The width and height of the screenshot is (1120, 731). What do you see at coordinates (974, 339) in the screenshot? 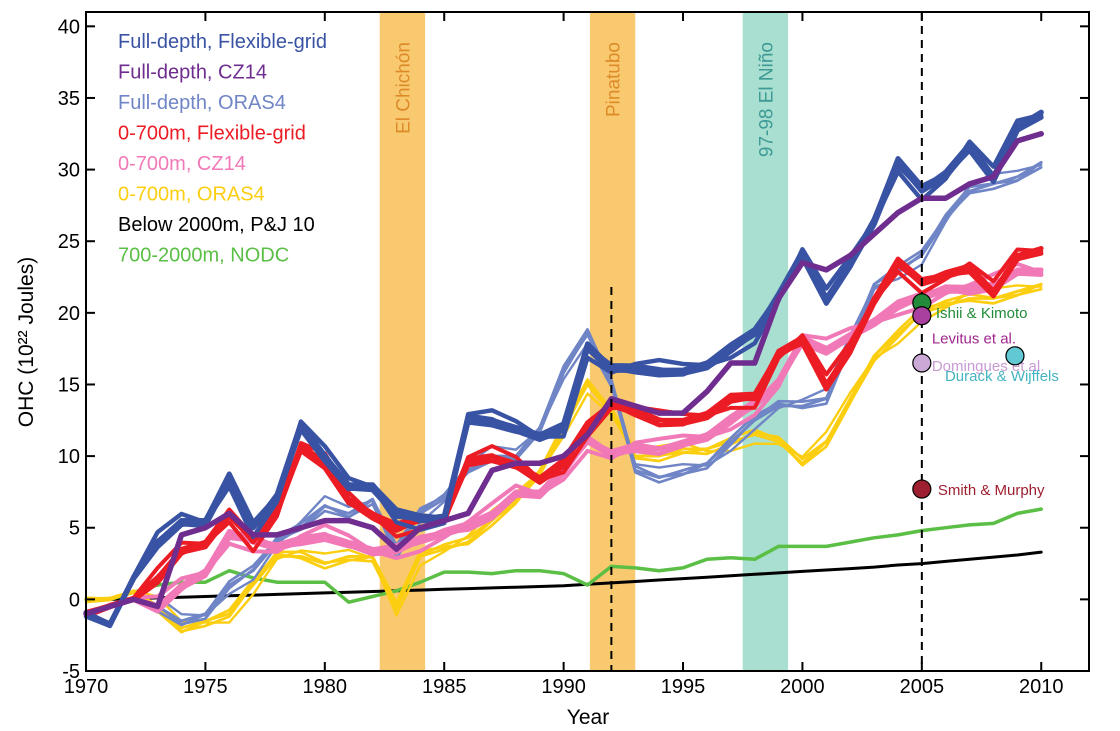
I see `annotation-levitus-et-al: Levitus et al.` at bounding box center [974, 339].